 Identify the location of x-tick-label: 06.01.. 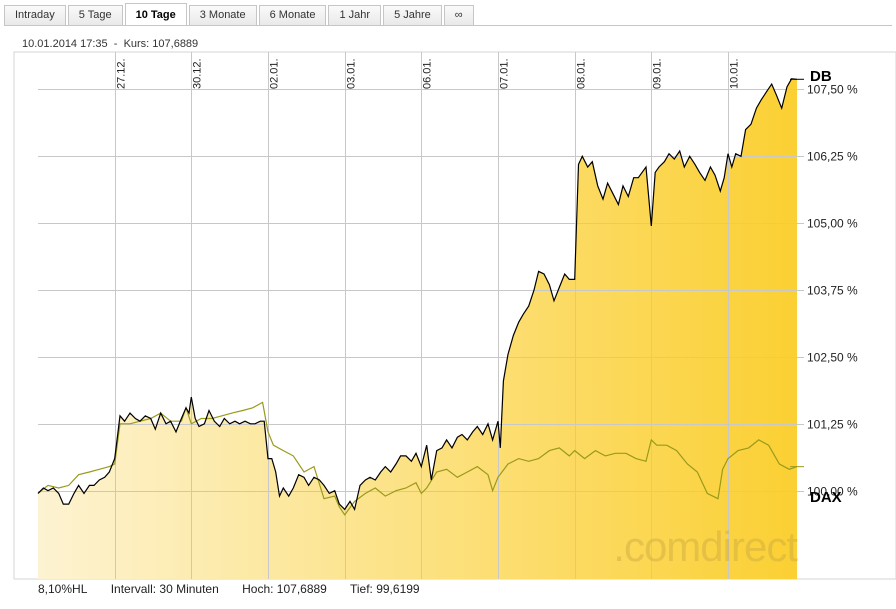
(428, 73).